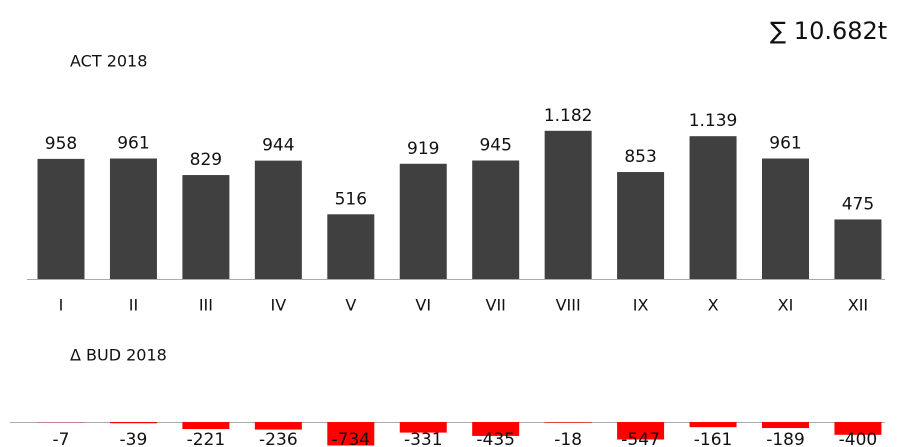  Describe the element at coordinates (640, 438) in the screenshot. I see `value-label: -547` at that location.